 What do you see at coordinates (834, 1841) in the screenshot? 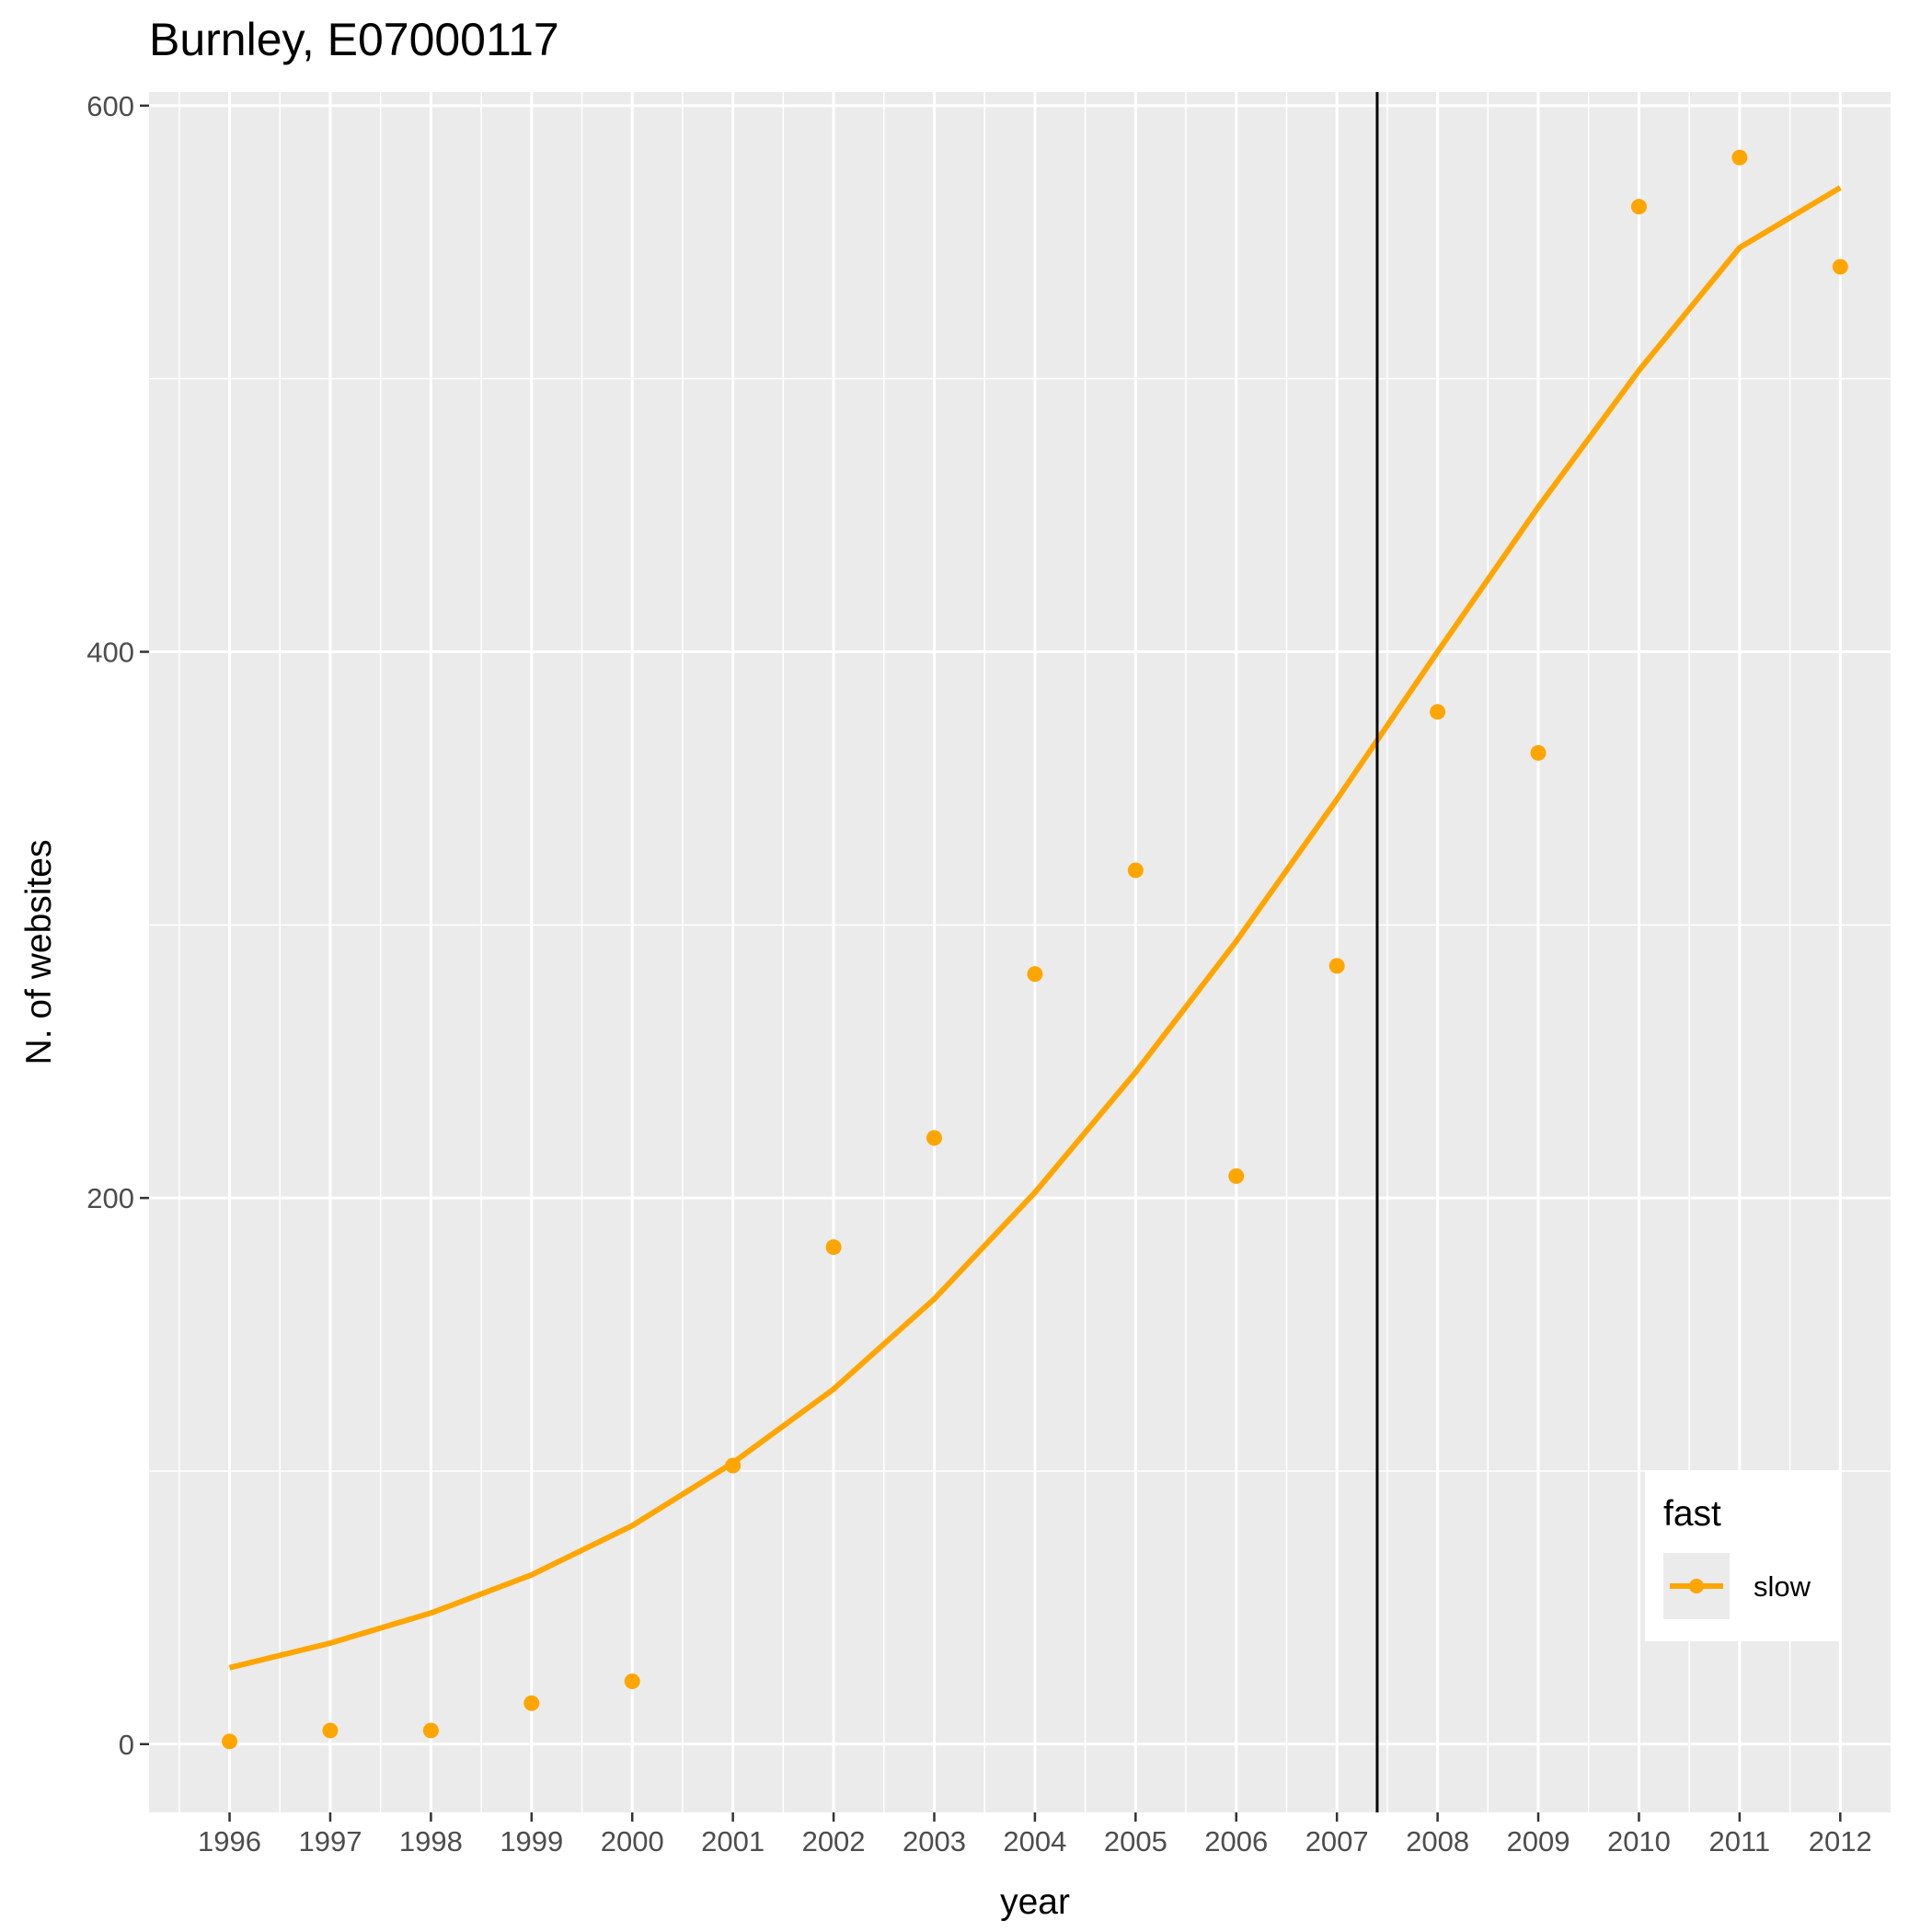
I see `x-tick-label: 2002` at bounding box center [834, 1841].